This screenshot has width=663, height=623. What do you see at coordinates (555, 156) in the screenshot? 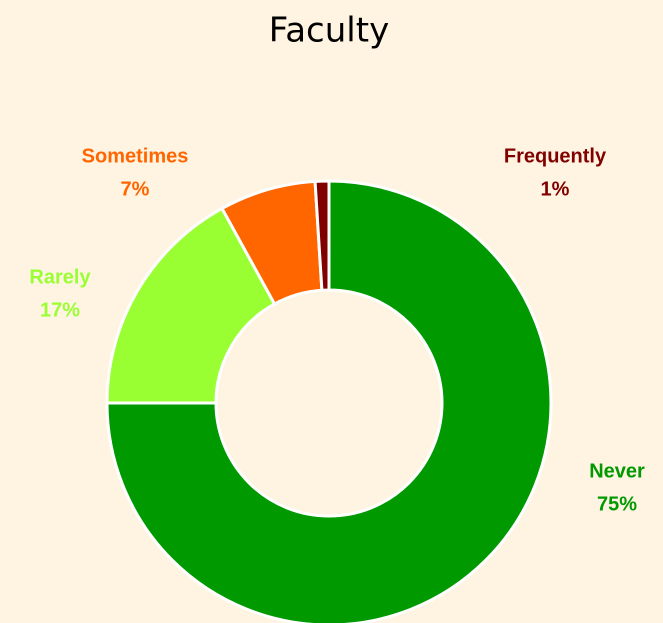
I see `category-label: Frequently` at bounding box center [555, 156].